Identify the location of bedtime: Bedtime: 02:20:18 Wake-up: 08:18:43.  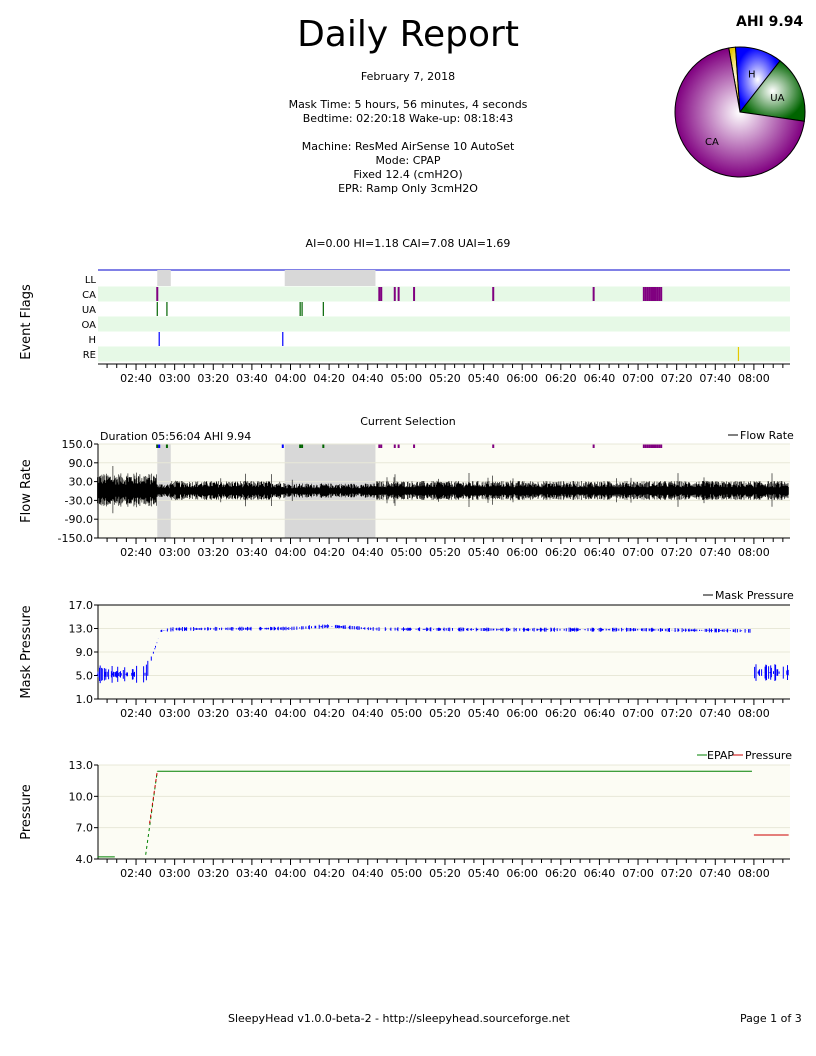
(408, 118).